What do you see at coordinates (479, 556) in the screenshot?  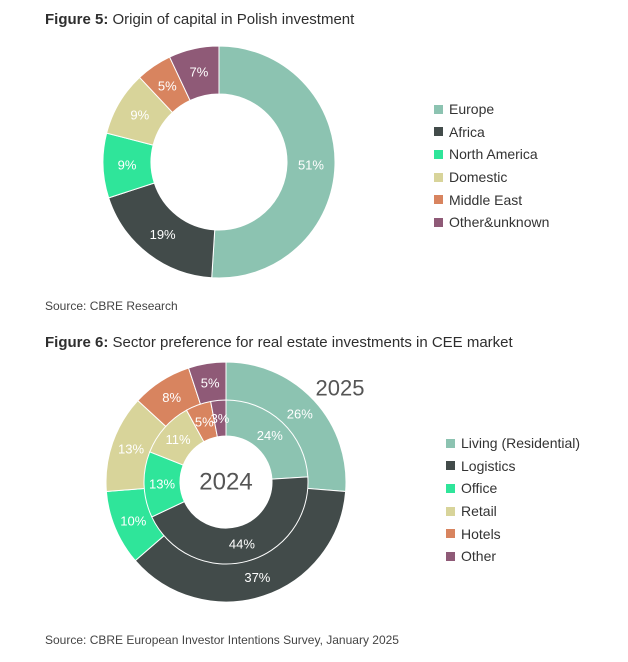 I see `legend-label: Other` at bounding box center [479, 556].